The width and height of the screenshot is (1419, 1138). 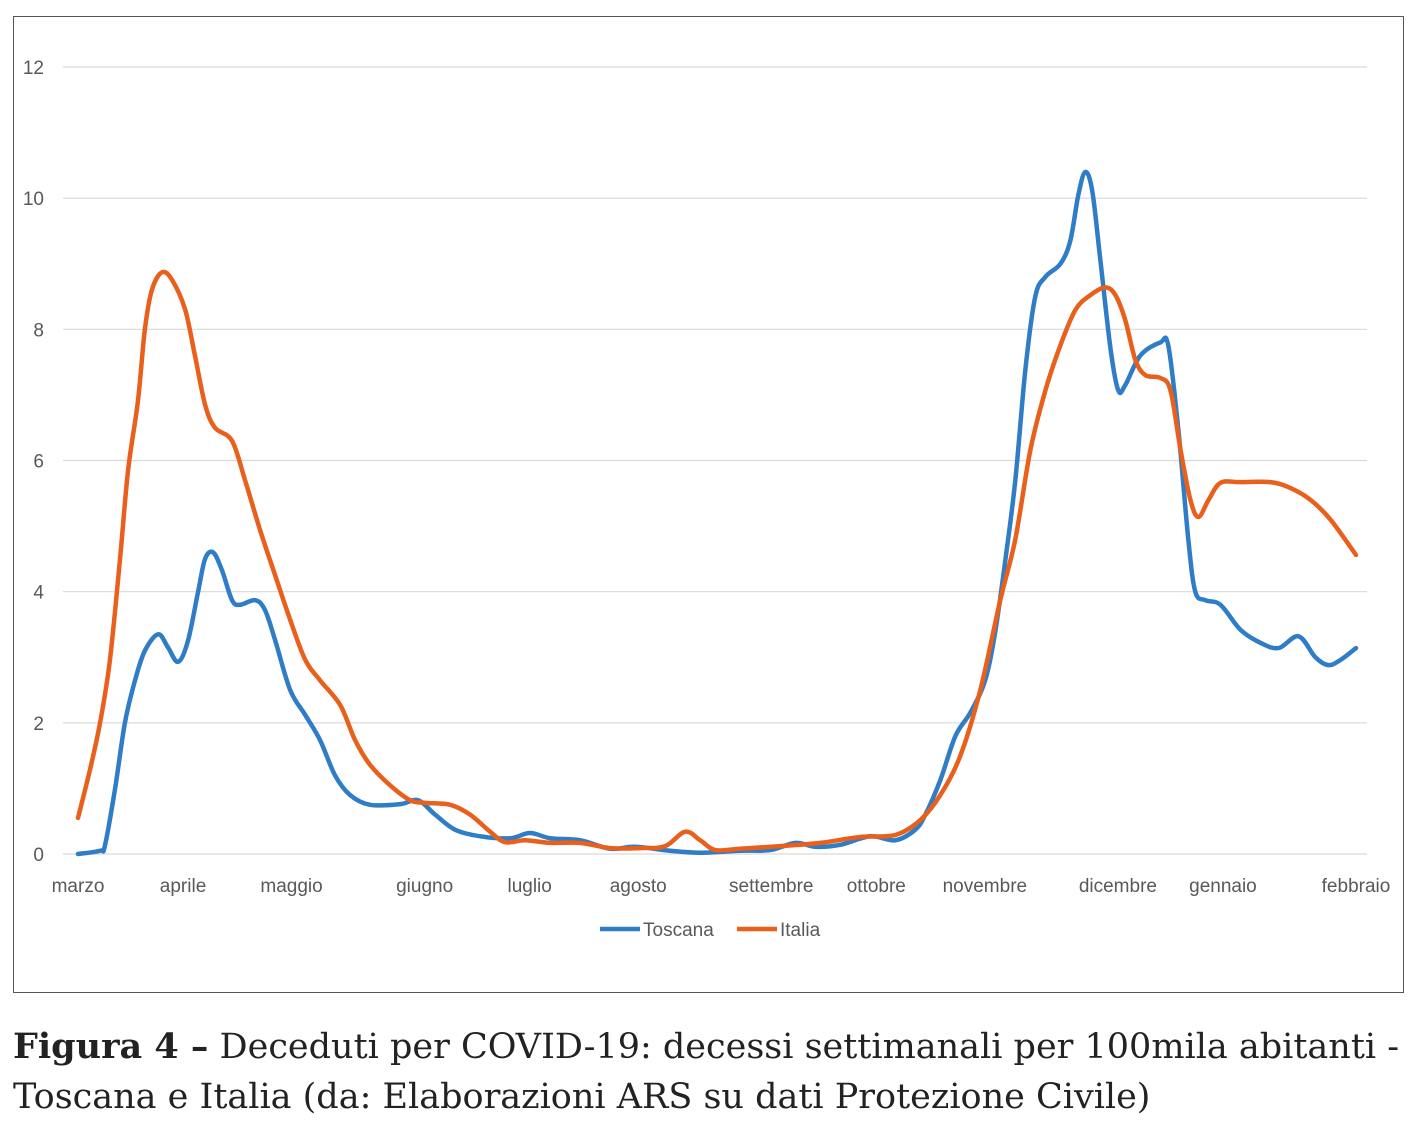 What do you see at coordinates (1223, 886) in the screenshot?
I see `x-tick-label: gennaio` at bounding box center [1223, 886].